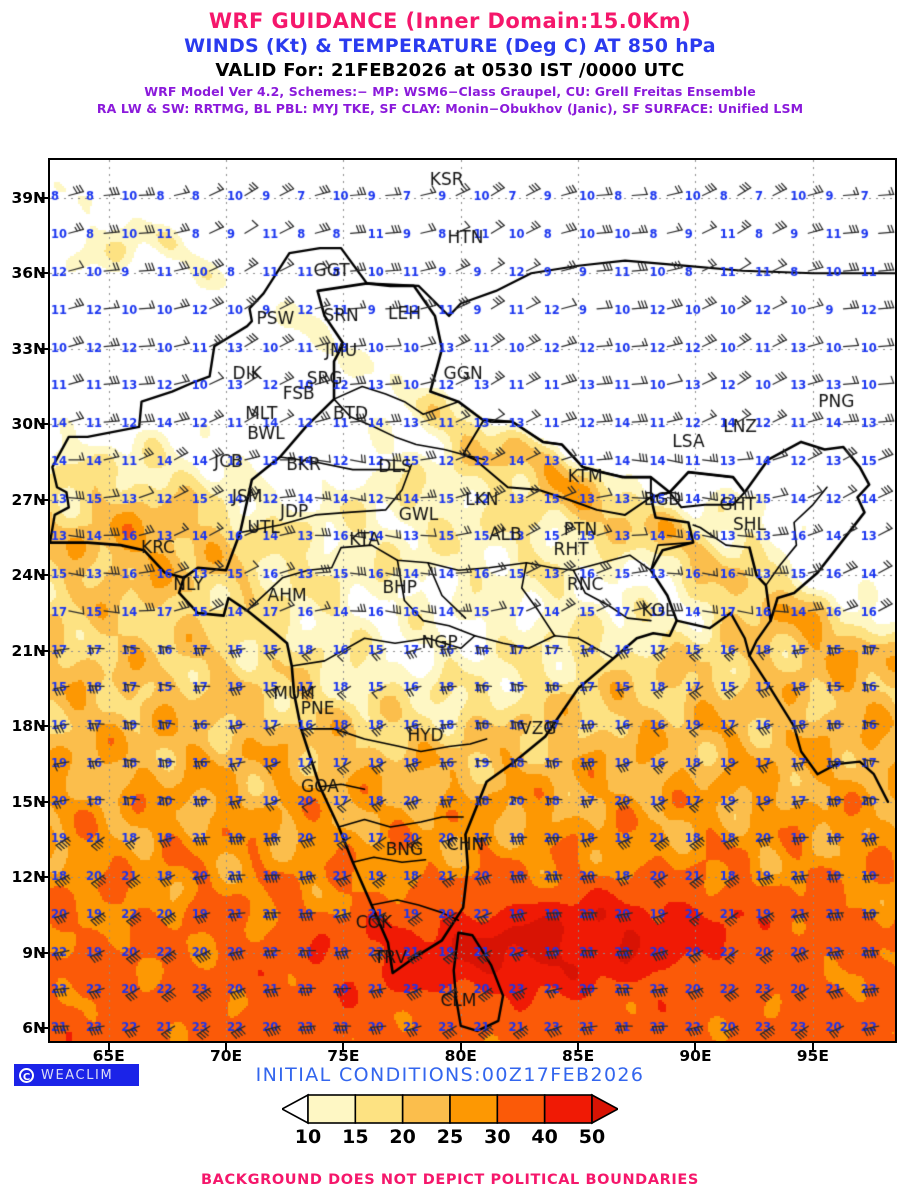 Image resolution: width=900 pixels, height=1200 pixels. Describe the element at coordinates (26, 1075) in the screenshot. I see `copyright-icon: C` at that location.